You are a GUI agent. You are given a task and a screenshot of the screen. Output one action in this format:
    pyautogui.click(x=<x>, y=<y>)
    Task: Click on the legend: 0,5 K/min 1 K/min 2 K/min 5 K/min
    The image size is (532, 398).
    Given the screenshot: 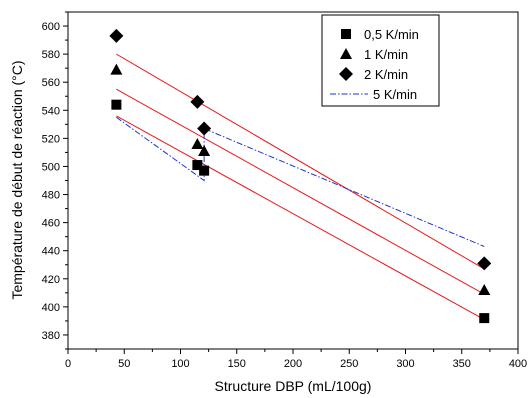 What is the action you would take?
    pyautogui.click(x=380, y=60)
    